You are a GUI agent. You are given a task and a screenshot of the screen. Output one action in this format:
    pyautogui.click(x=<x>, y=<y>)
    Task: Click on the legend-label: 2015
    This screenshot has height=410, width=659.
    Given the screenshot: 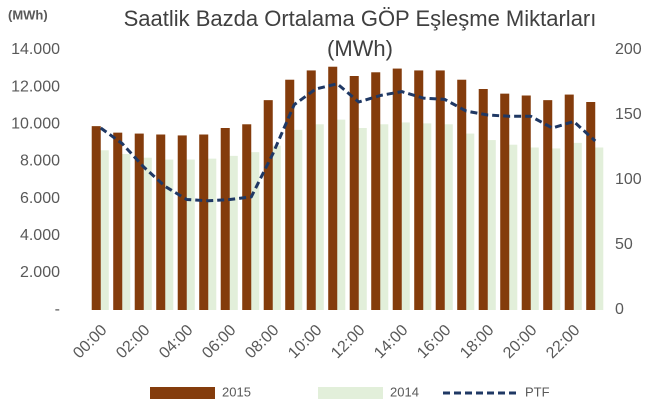 What is the action you would take?
    pyautogui.click(x=236, y=391)
    